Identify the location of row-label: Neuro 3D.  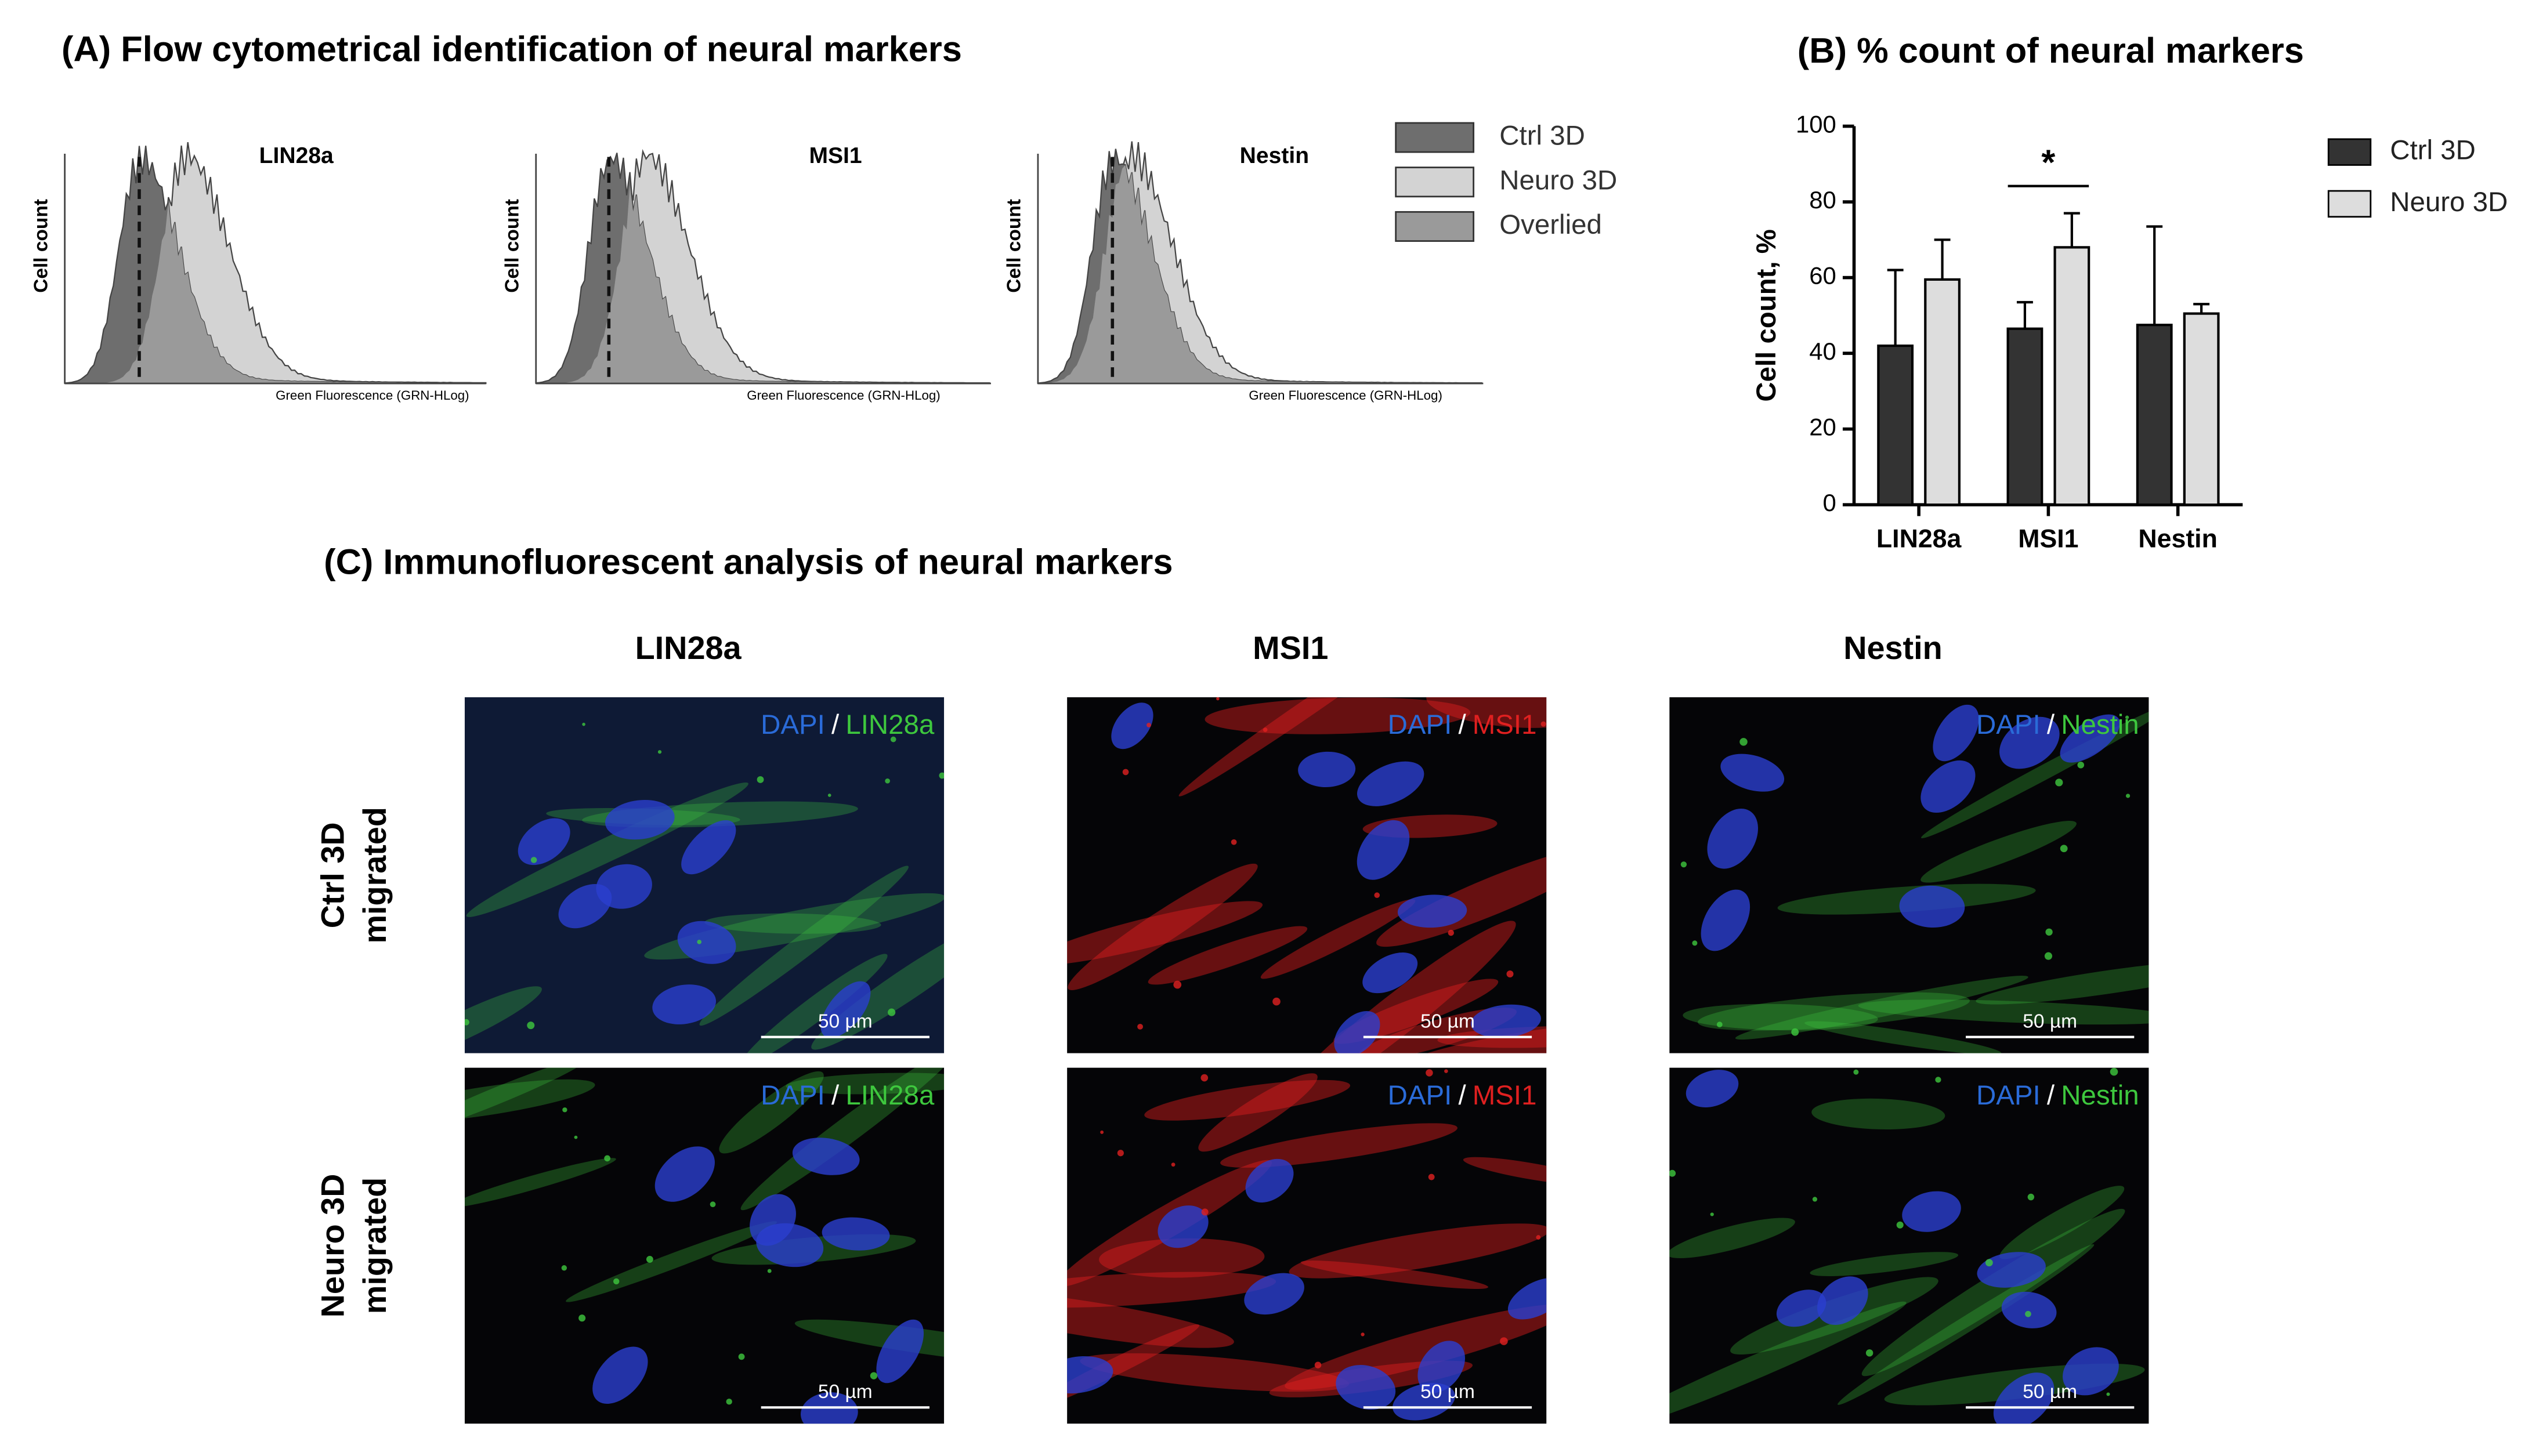
(332, 1246).